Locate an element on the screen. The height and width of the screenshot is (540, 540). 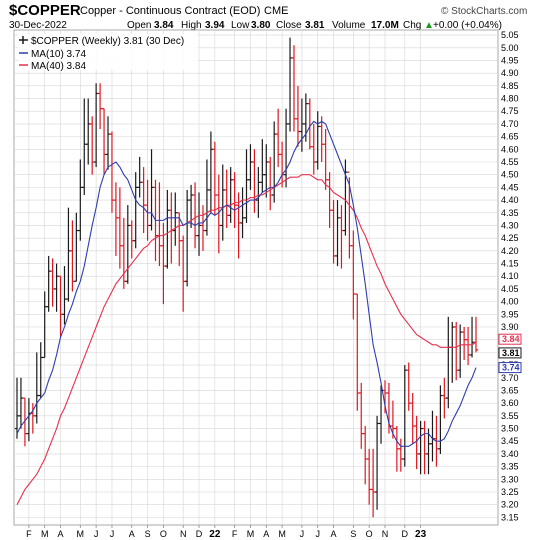
ma40-value-badge is located at coordinates (510, 339).